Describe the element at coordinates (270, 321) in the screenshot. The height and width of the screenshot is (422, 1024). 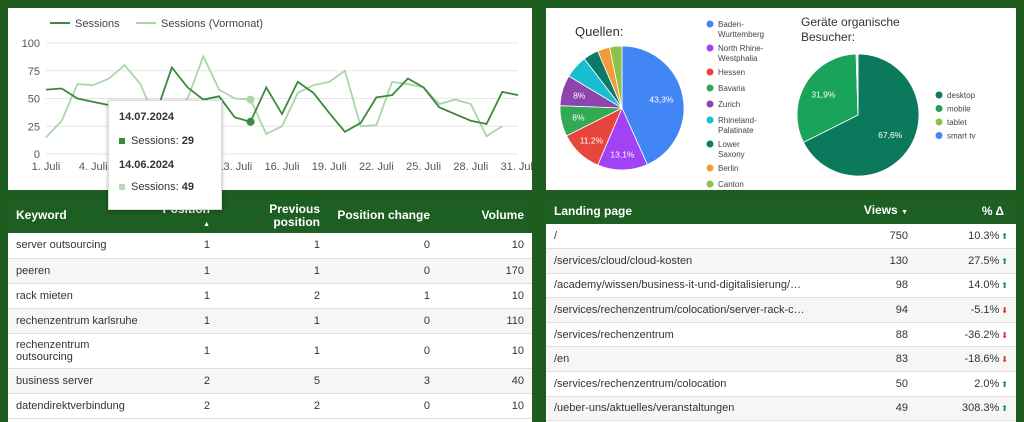
I see `keyword-row: rechenzentrum karlsruhe 1 1 0 110` at that location.